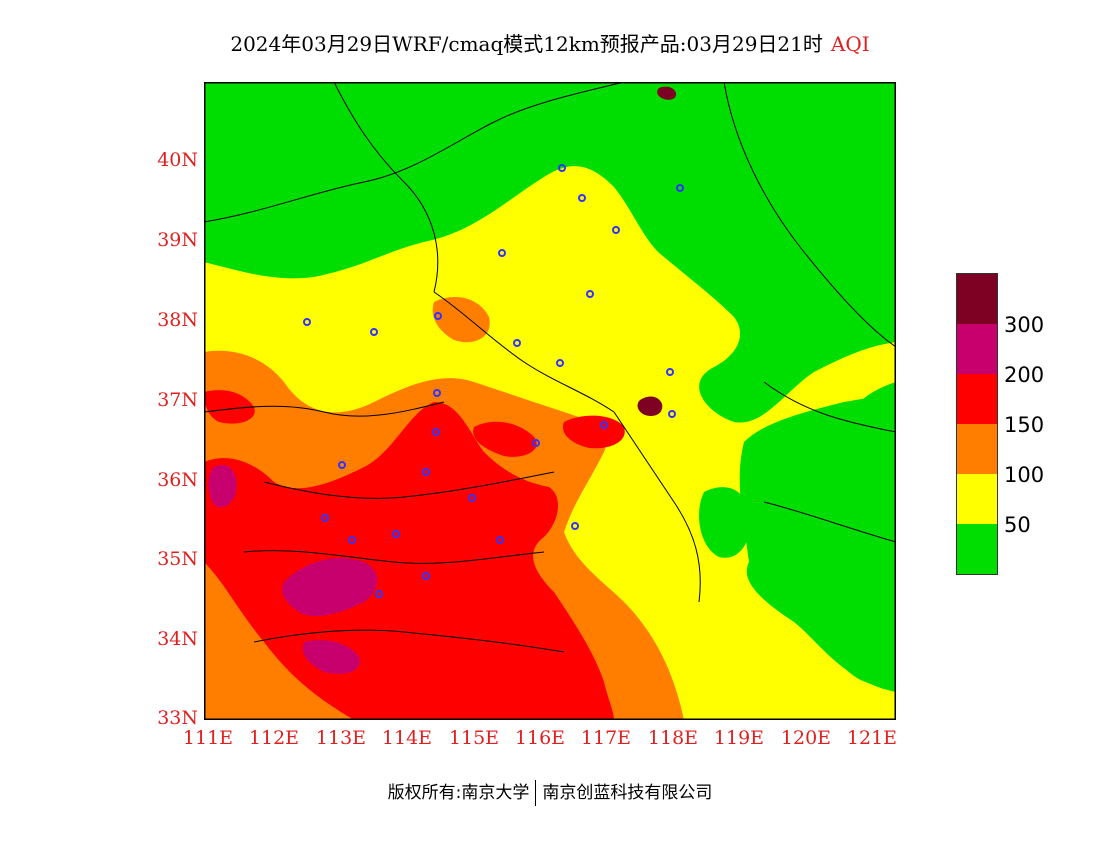  Describe the element at coordinates (474, 738) in the screenshot. I see `lon-tick-115: 115E` at that location.